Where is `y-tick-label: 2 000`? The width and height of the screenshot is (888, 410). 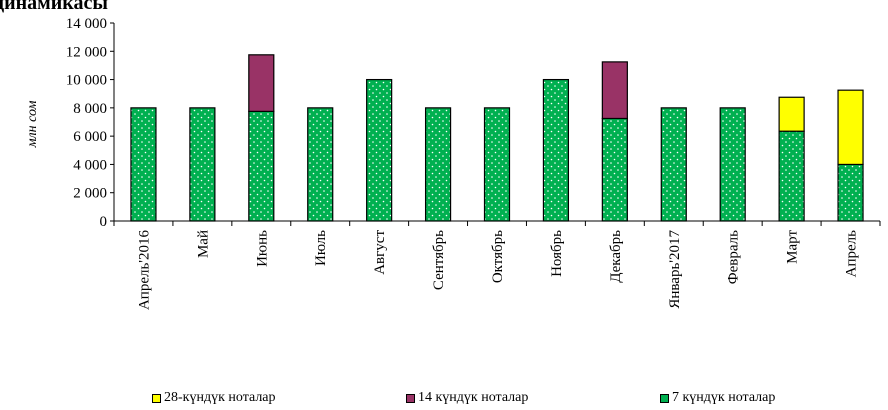
y-tick-label: 2 000 is located at coordinates (90, 194).